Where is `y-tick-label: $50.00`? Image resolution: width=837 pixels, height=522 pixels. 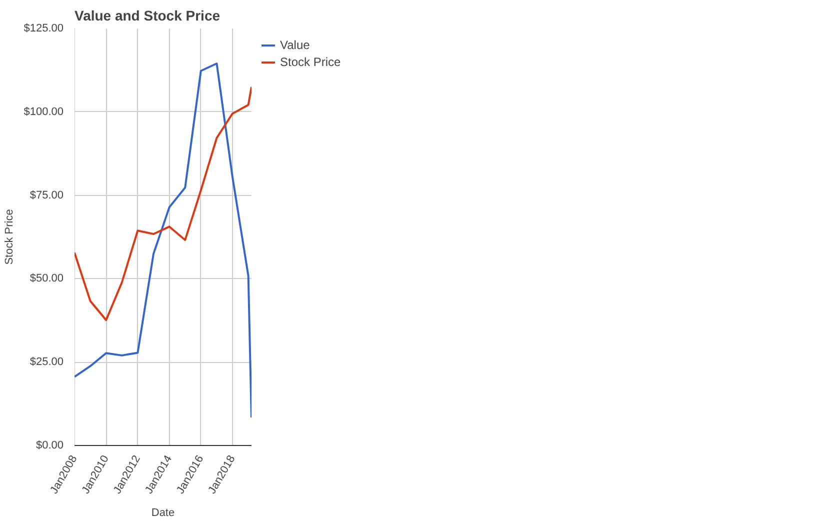 y-tick-label: $50.00 is located at coordinates (47, 278).